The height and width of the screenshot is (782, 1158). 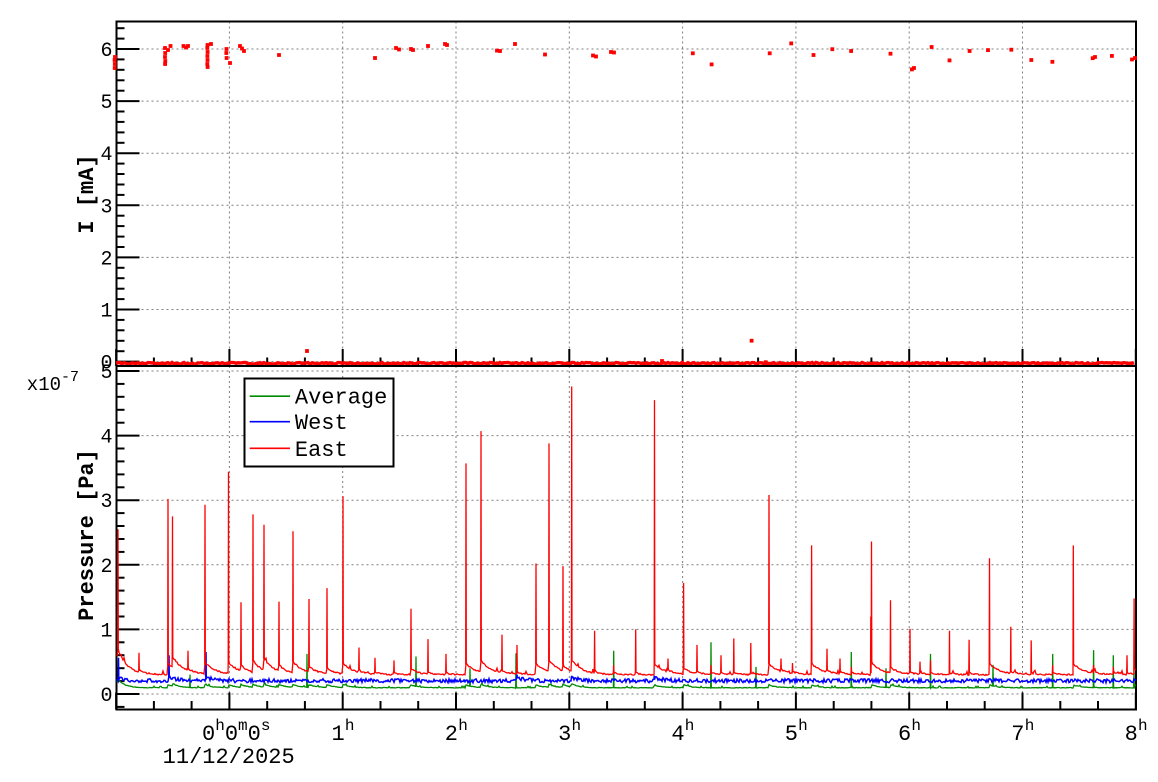 I want to click on svg-text: East, so click(x=321, y=450).